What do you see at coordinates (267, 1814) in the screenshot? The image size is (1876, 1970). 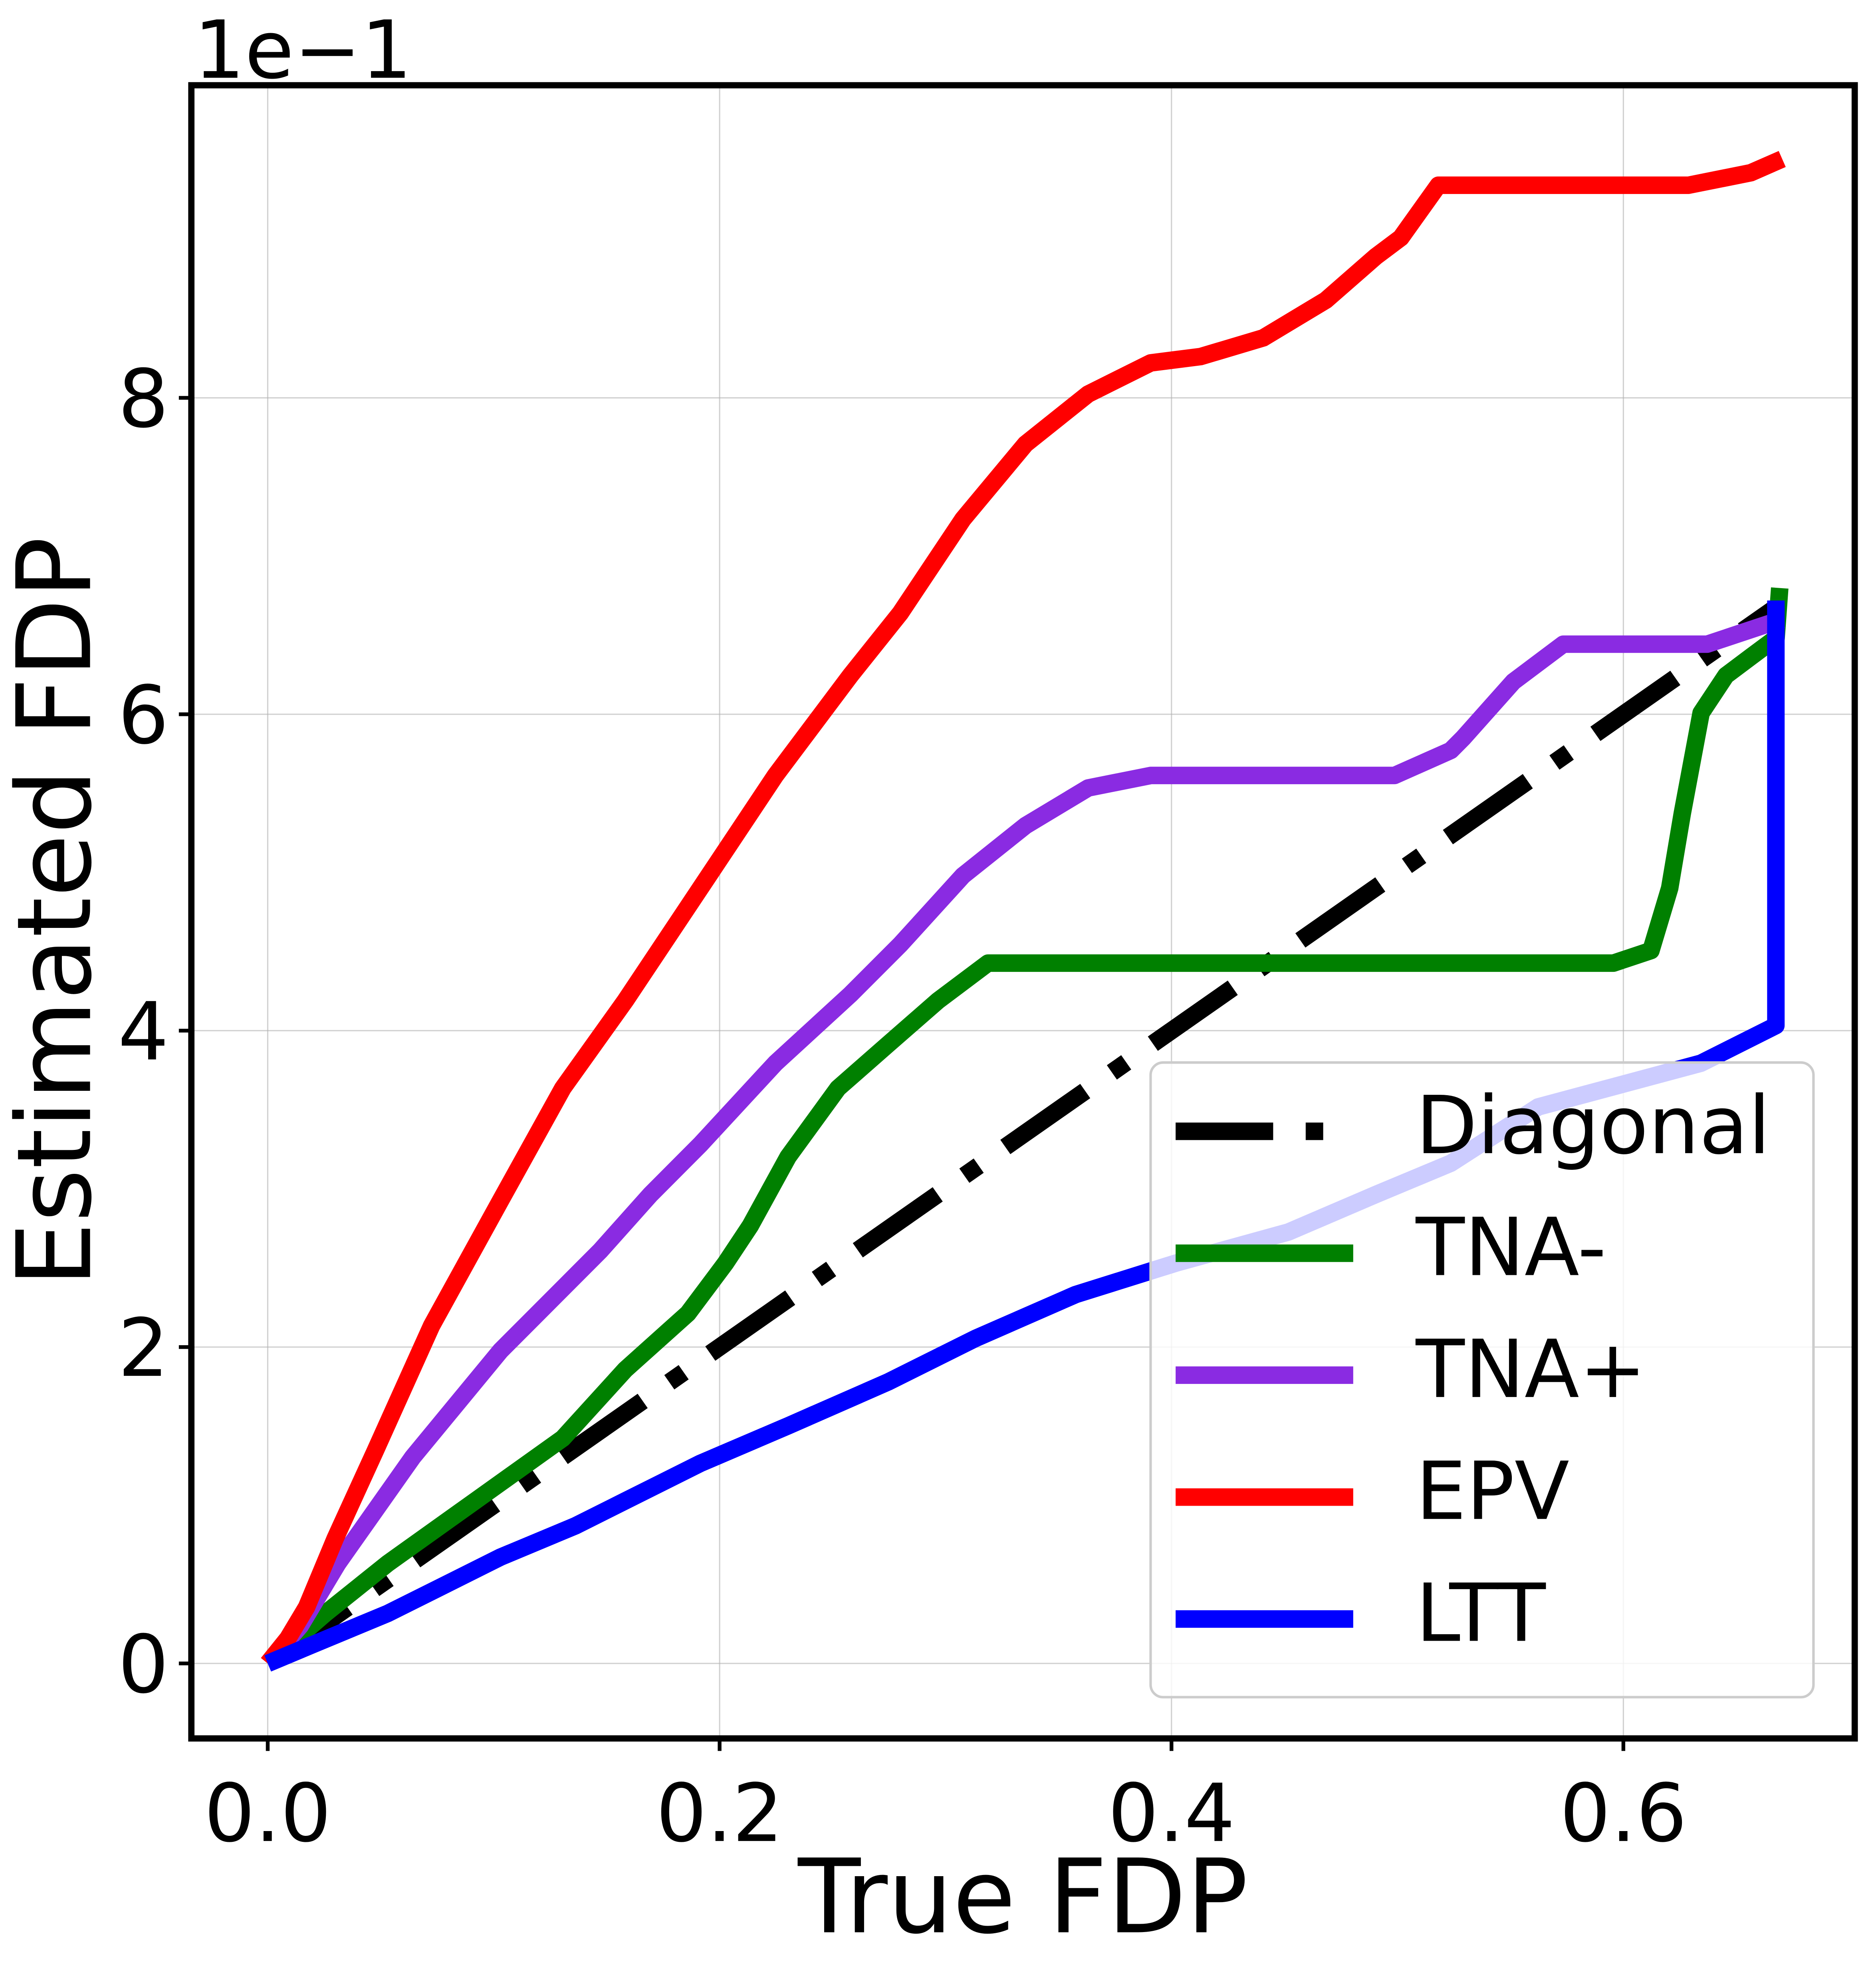 I see `x-tick-label: 0.0` at bounding box center [267, 1814].